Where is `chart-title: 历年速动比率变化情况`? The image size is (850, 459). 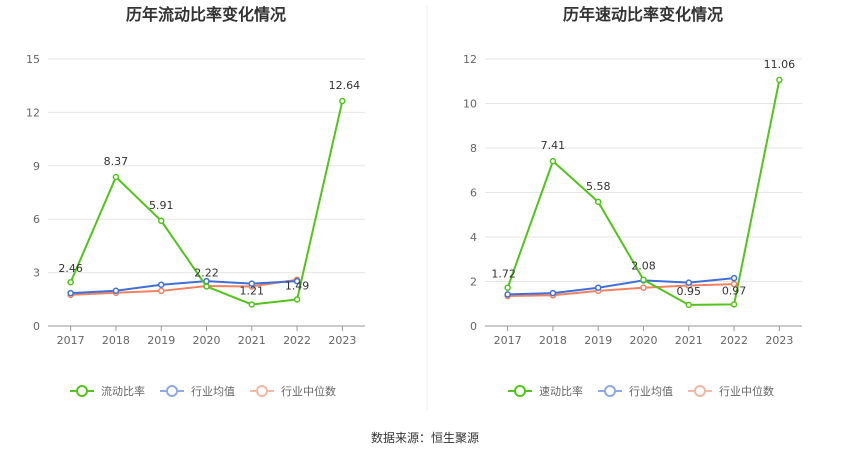 chart-title: 历年速动比率变化情况 is located at coordinates (643, 14).